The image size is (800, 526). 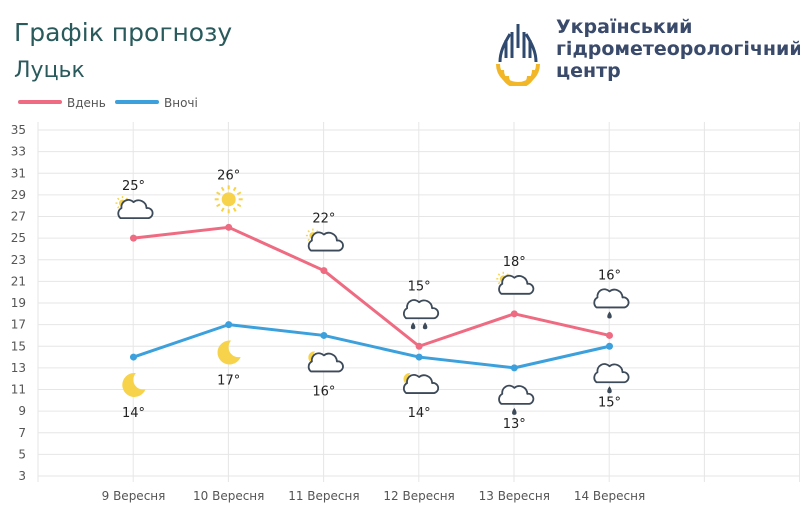 What do you see at coordinates (49, 70) in the screenshot?
I see `city-name: Луцьк` at bounding box center [49, 70].